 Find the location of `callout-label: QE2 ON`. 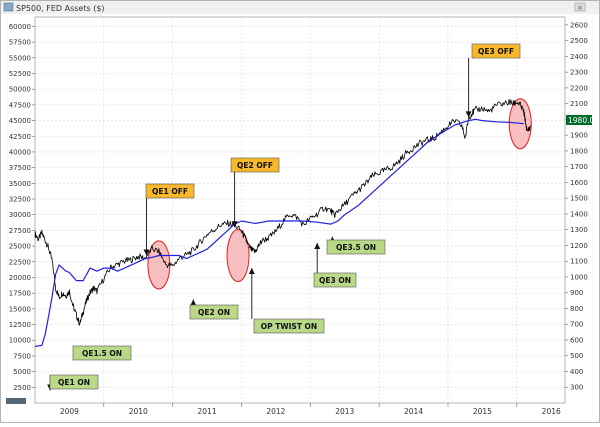

callout-label: QE2 ON is located at coordinates (214, 312).